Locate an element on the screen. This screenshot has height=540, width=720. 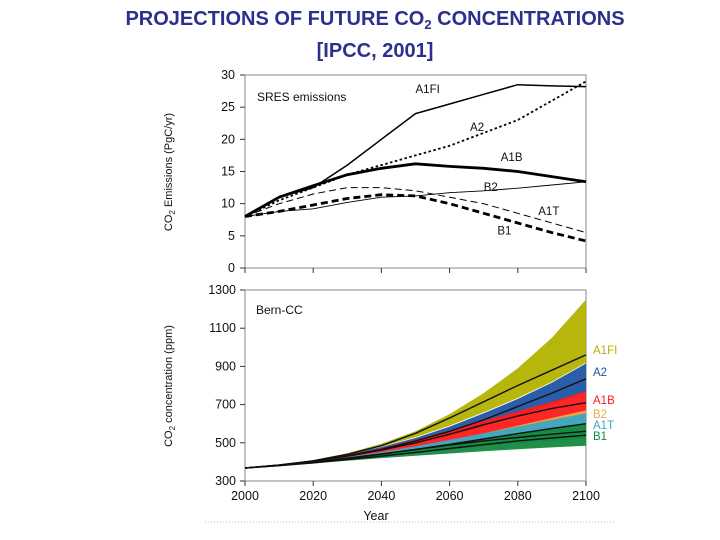
legend-label-a1fi: A1FI is located at coordinates (605, 351).